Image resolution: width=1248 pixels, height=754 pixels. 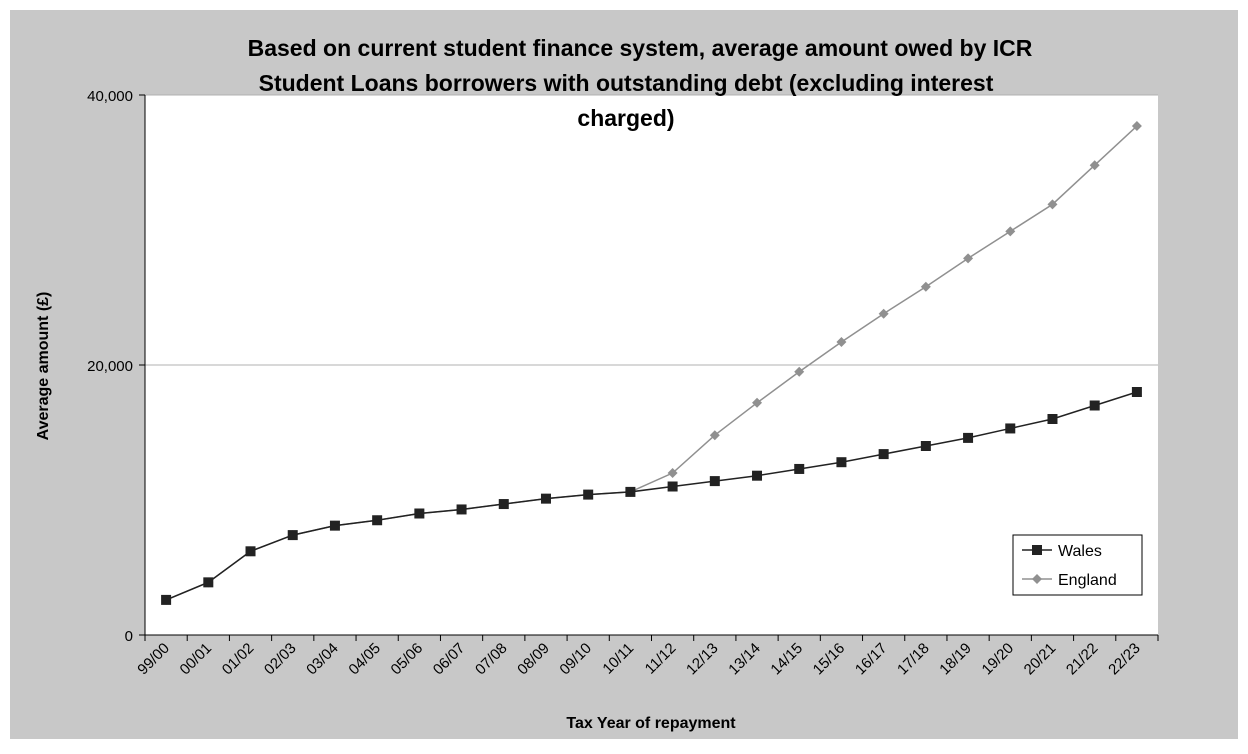 I want to click on chart-title-line-3: charged), so click(x=625, y=118).